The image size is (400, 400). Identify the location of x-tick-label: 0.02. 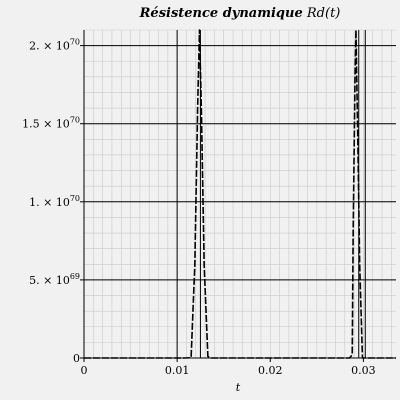
(270, 370).